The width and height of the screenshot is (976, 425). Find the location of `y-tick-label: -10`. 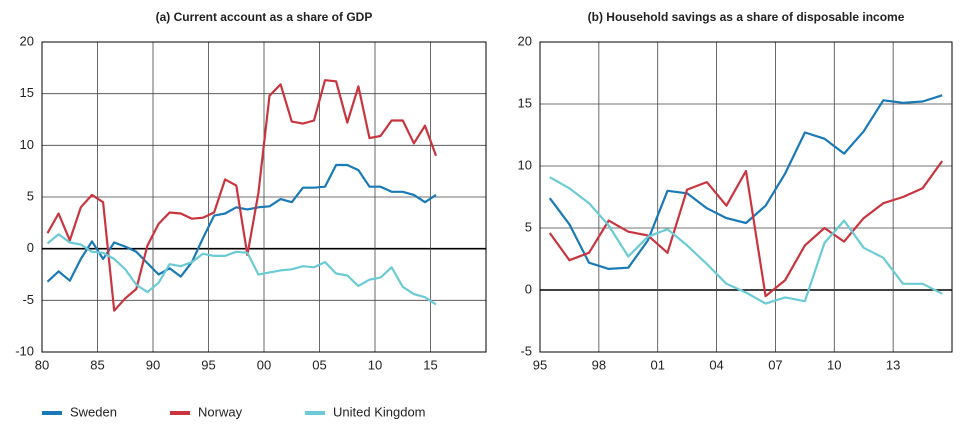

y-tick-label: -10 is located at coordinates (24, 350).